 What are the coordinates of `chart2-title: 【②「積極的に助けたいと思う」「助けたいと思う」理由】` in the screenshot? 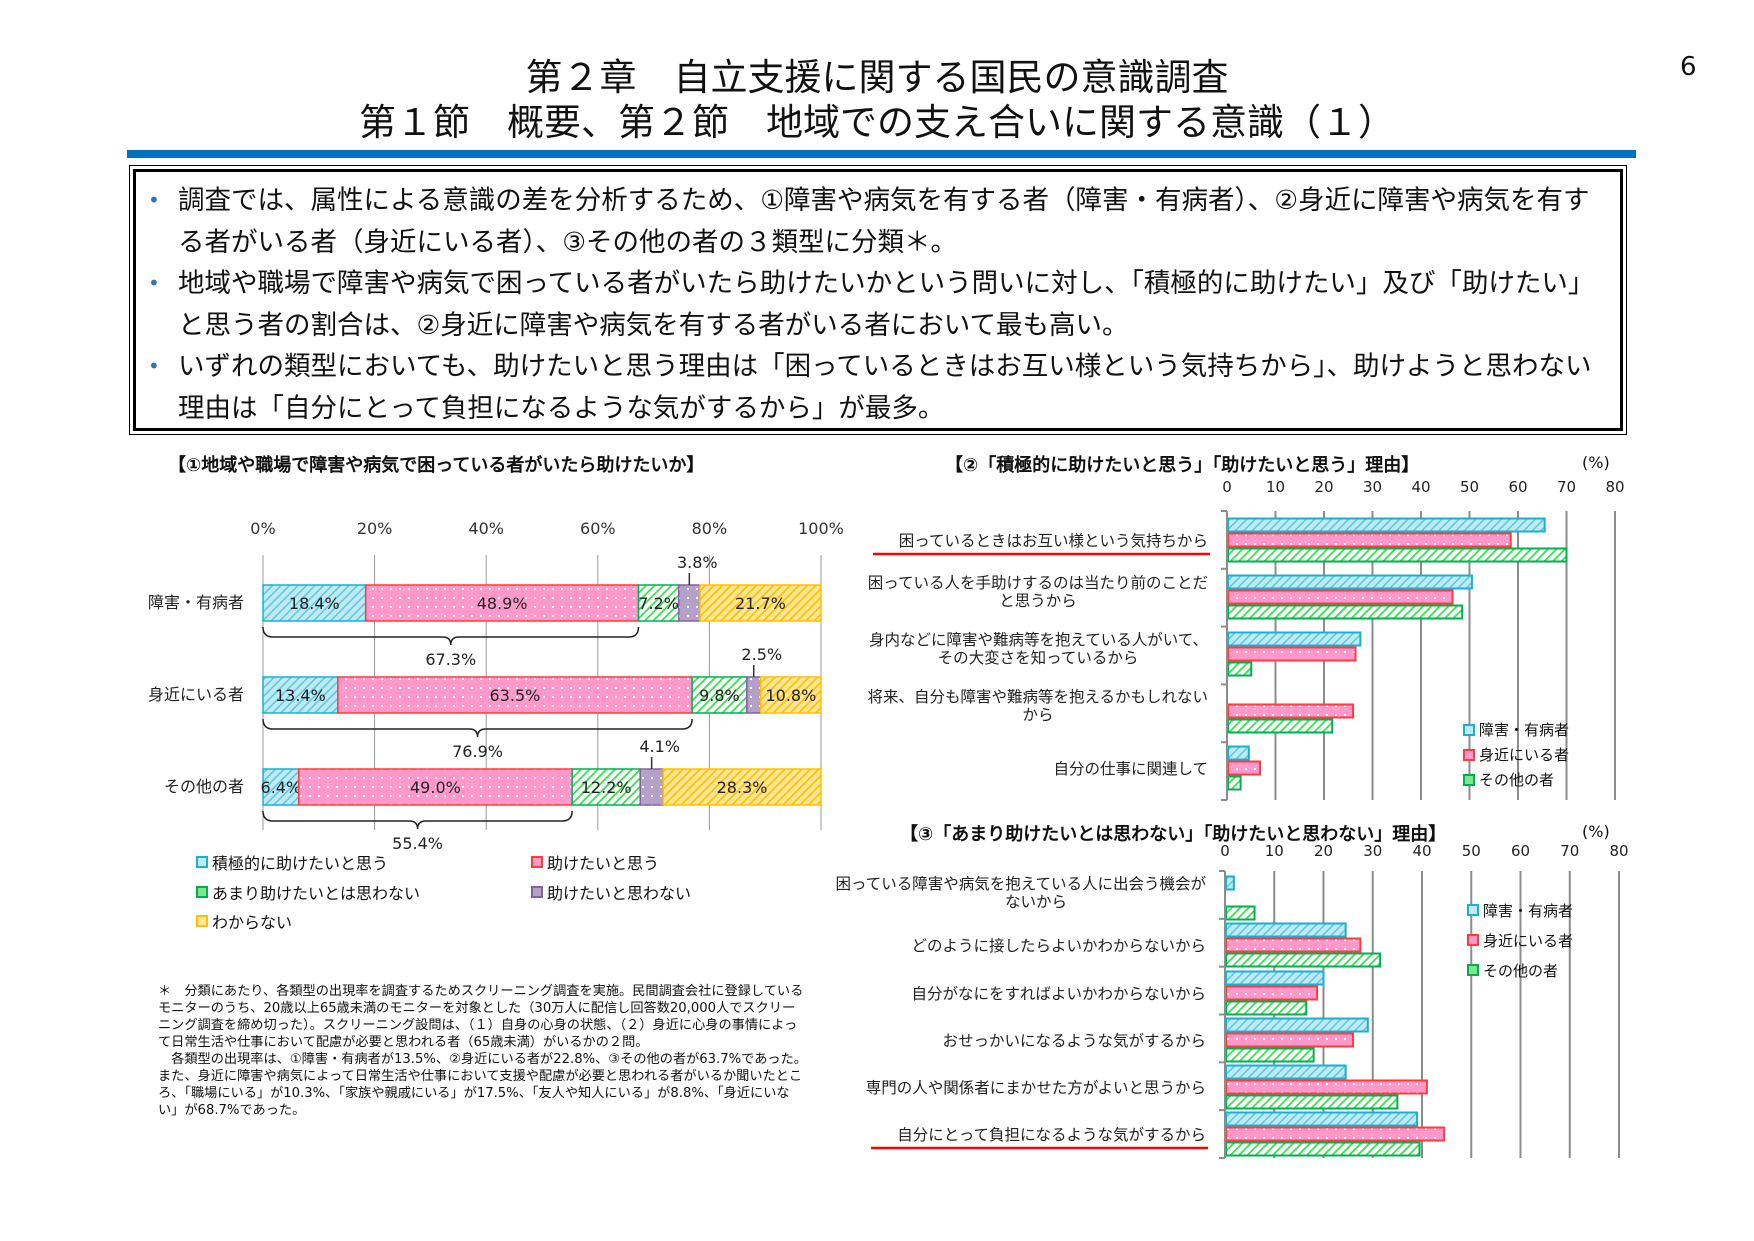 It's located at (1182, 465).